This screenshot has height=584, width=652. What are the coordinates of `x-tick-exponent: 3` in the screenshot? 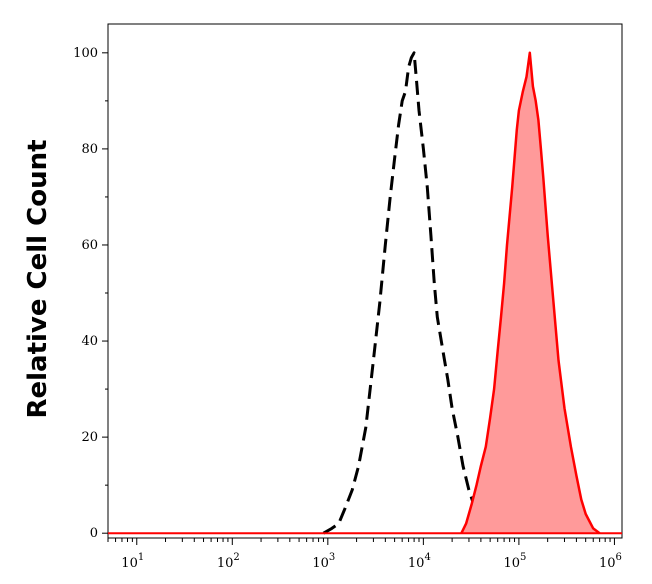 It's located at (332, 557).